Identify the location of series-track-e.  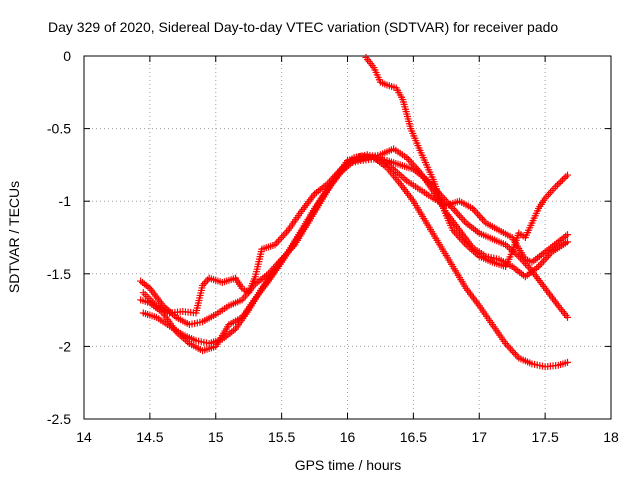
(467, 162).